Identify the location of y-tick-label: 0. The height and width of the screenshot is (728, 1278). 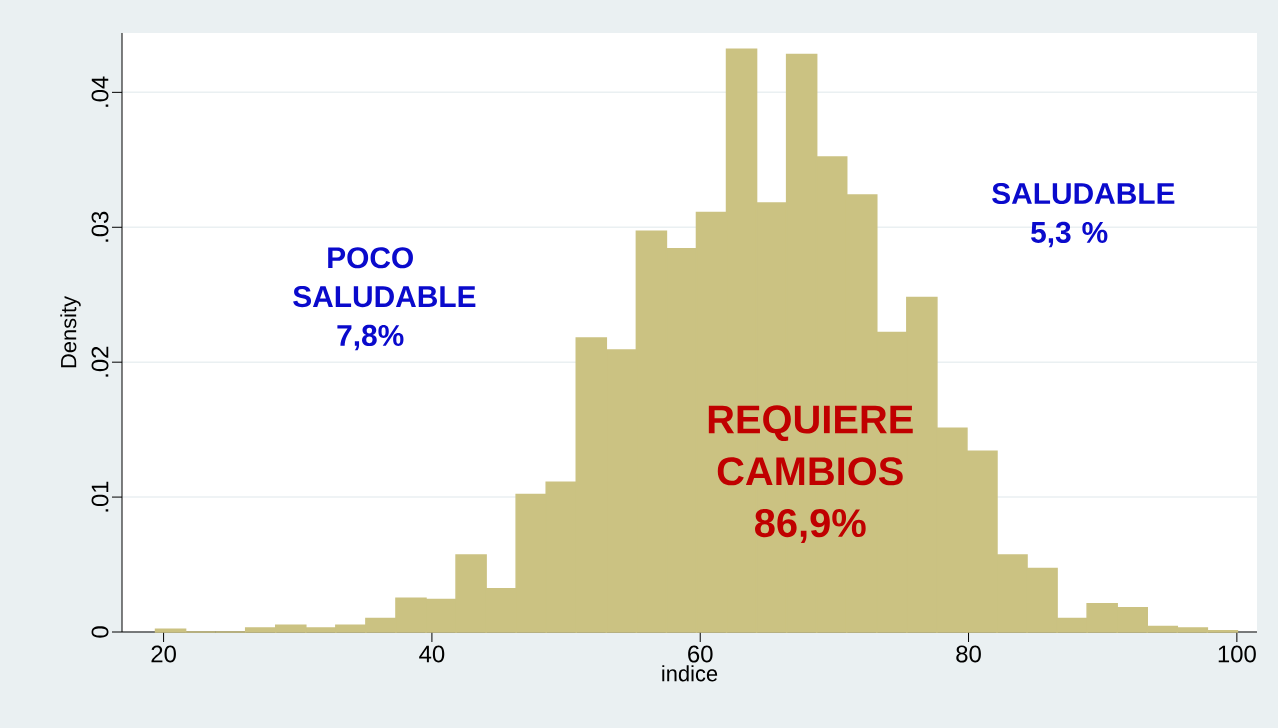
(100, 632).